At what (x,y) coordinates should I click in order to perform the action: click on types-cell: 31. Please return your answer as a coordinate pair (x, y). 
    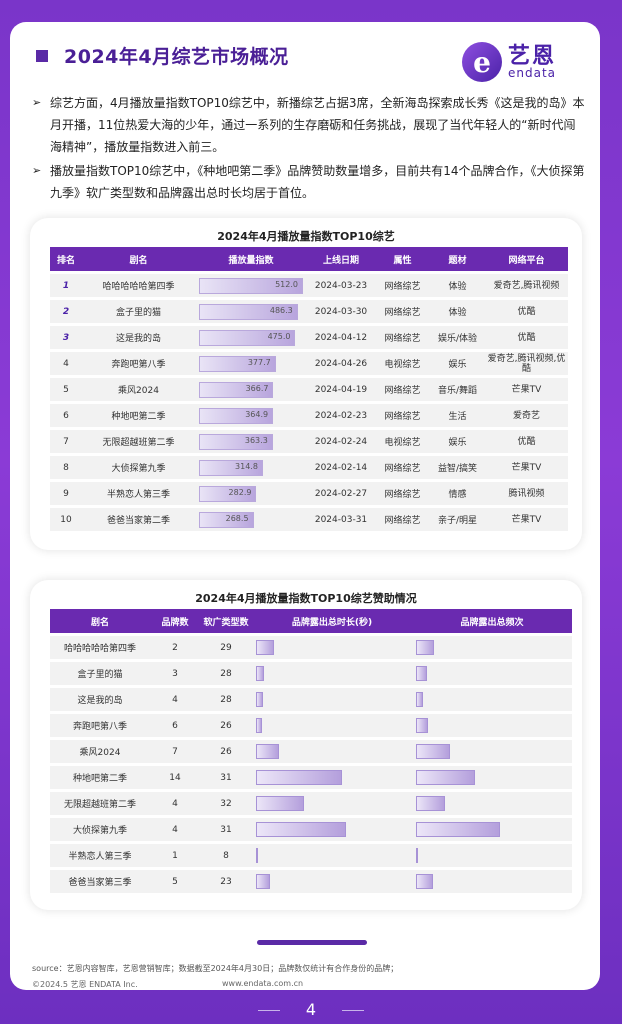
    Looking at the image, I should click on (226, 777).